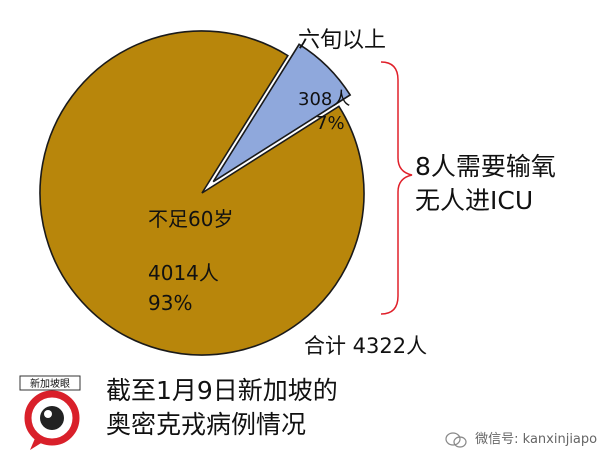  Describe the element at coordinates (282, 113) in the screenshot. I see `pie-slice-senior` at that location.